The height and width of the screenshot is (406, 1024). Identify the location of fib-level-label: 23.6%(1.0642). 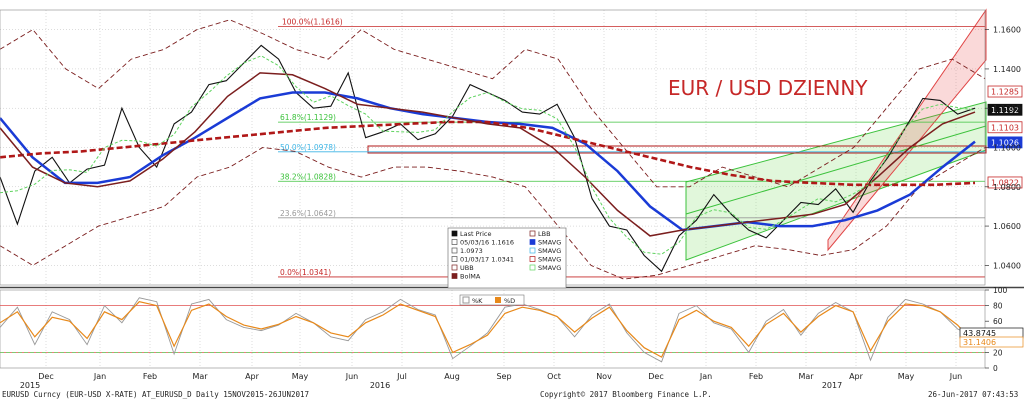
(308, 213).